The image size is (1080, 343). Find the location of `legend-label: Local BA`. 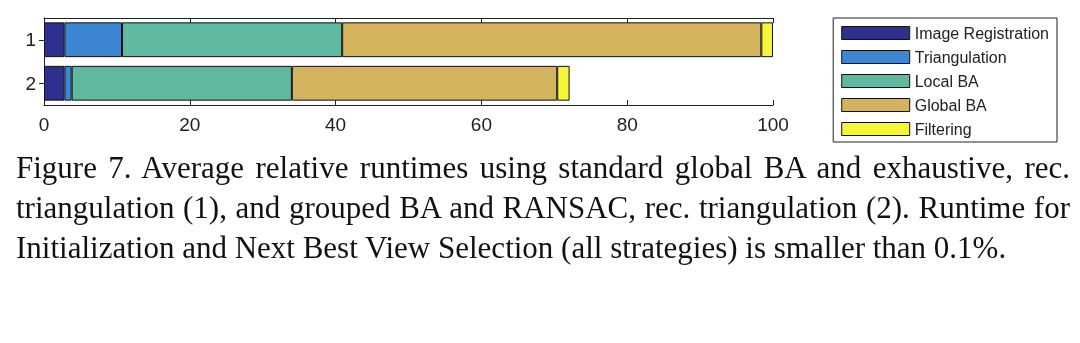

legend-label: Local BA is located at coordinates (947, 81).